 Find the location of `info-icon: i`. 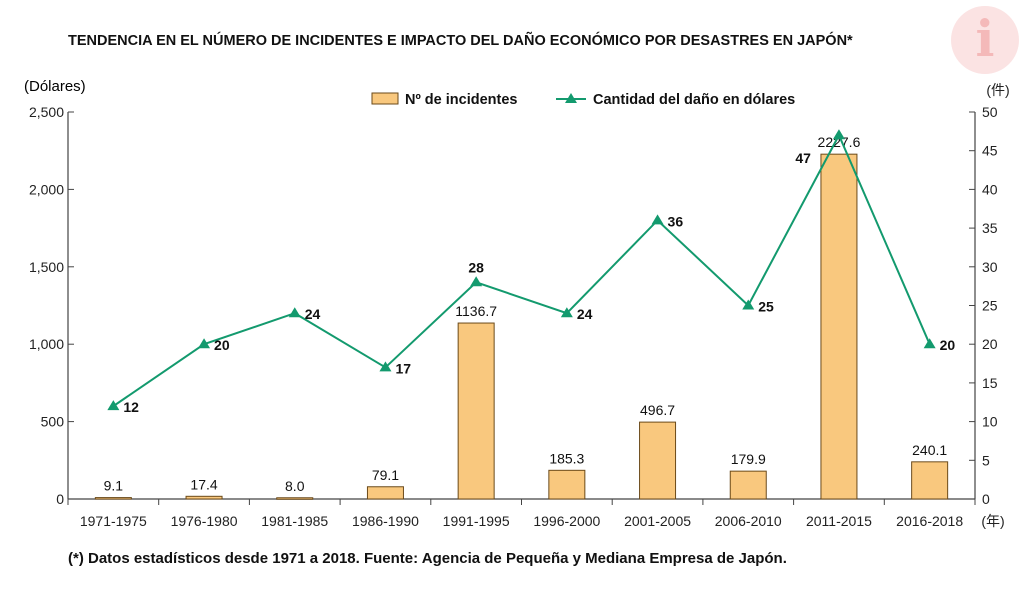

info-icon: i is located at coordinates (985, 38).